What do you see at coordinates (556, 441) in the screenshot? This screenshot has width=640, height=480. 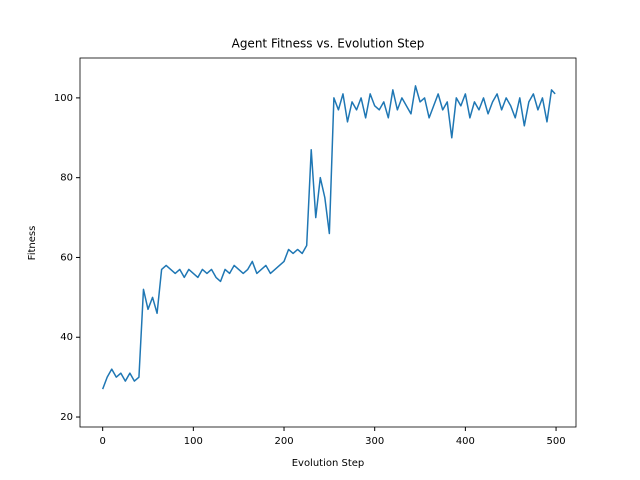 I see `x-tick-label: 500` at bounding box center [556, 441].